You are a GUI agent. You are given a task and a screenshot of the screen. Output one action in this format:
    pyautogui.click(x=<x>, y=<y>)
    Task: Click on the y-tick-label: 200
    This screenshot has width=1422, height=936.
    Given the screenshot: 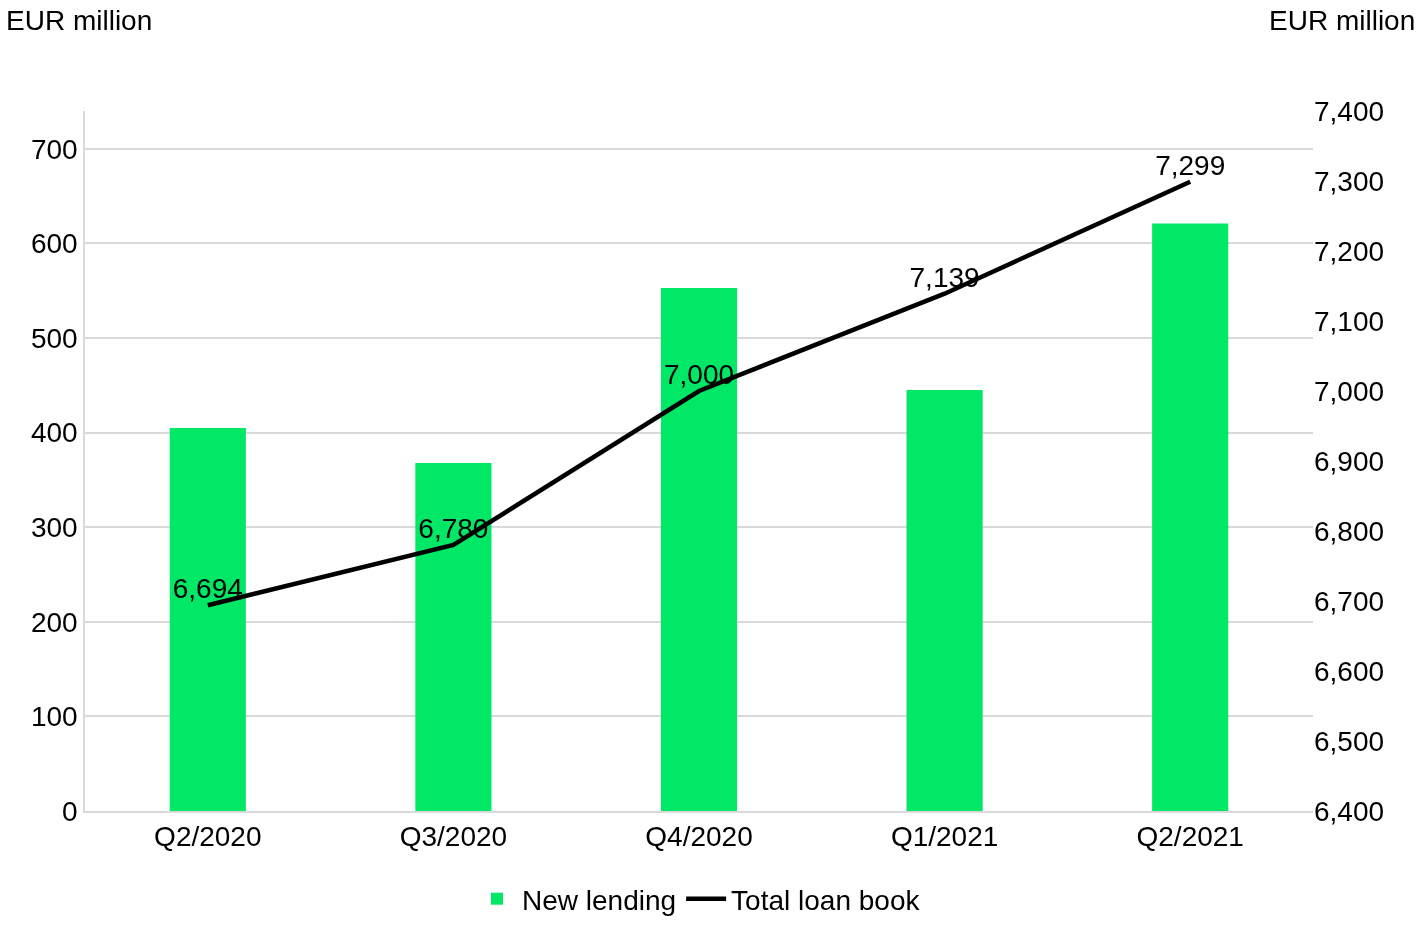 What is the action you would take?
    pyautogui.click(x=54, y=622)
    